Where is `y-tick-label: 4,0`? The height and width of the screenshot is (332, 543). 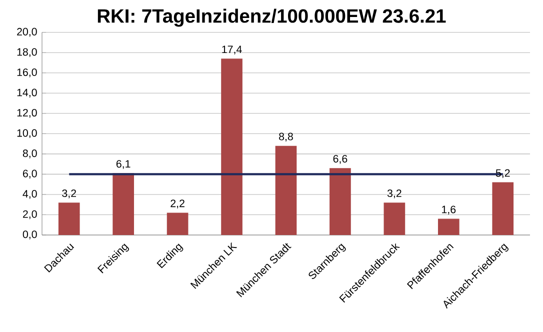 y-tick-label: 4,0 is located at coordinates (29, 194).